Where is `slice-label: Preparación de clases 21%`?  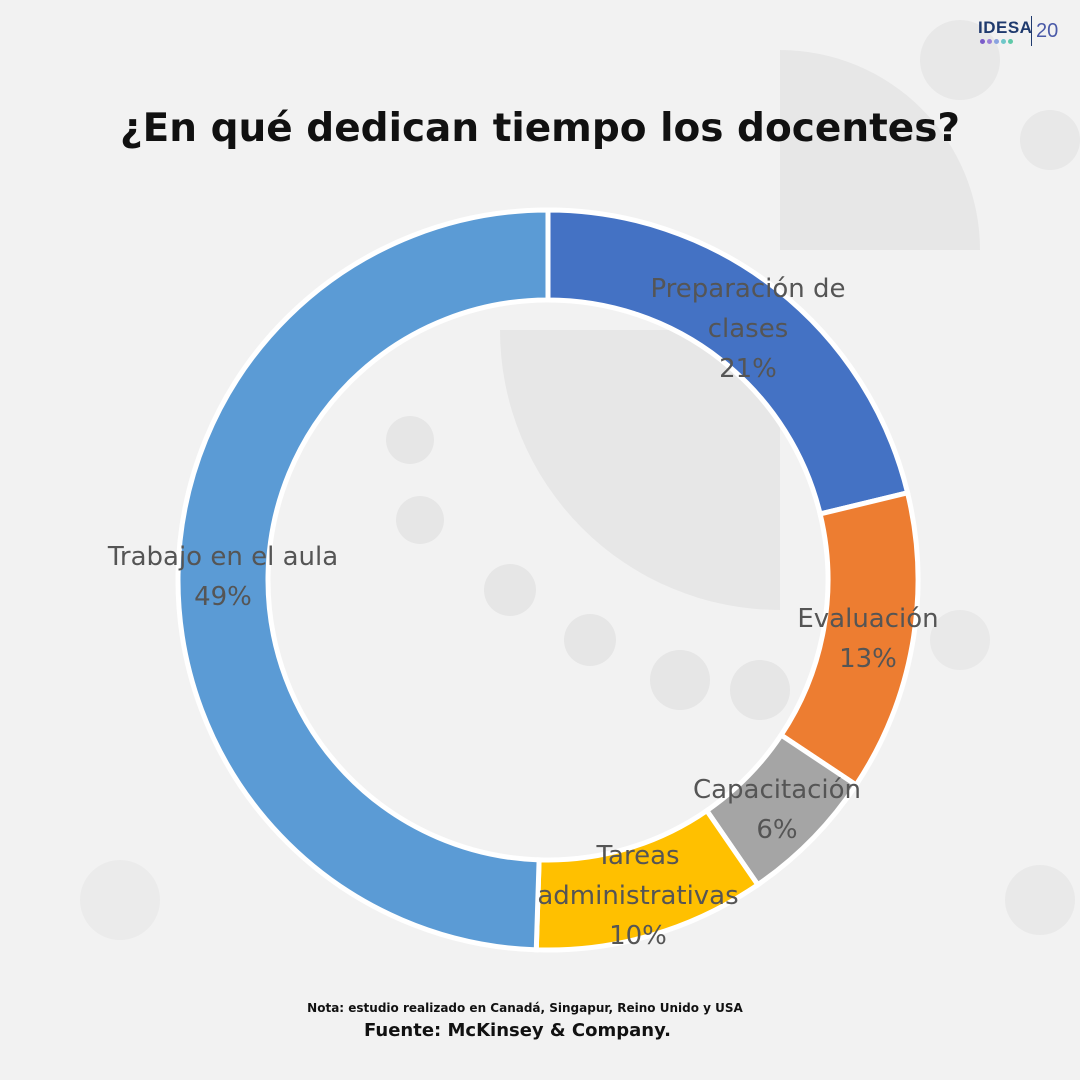
slice-label: Preparación de clases 21% is located at coordinates (747, 329).